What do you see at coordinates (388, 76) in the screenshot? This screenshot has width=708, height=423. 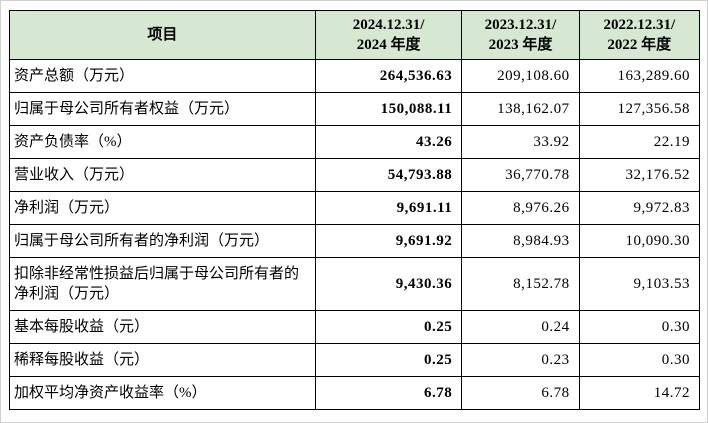 I see `value-2024: 264,536.63` at bounding box center [388, 76].